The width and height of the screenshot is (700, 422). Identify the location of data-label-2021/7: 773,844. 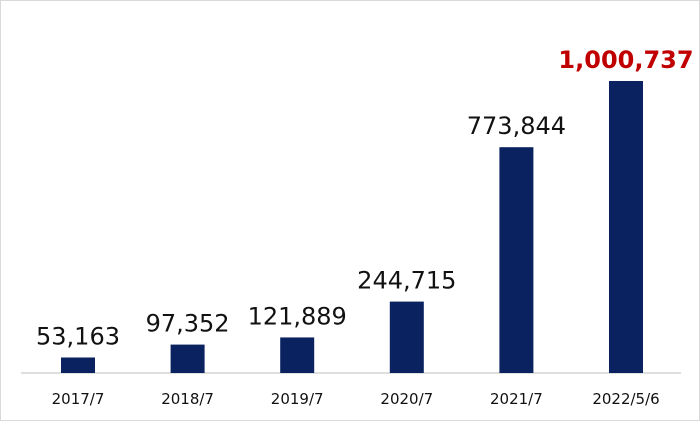
(516, 126).